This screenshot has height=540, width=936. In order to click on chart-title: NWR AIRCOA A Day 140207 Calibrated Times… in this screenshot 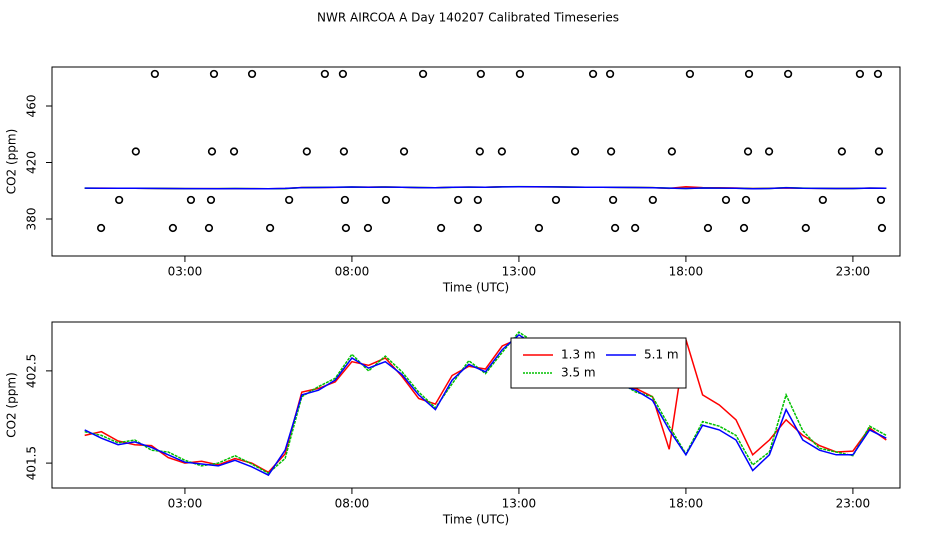, I will do `click(468, 18)`.